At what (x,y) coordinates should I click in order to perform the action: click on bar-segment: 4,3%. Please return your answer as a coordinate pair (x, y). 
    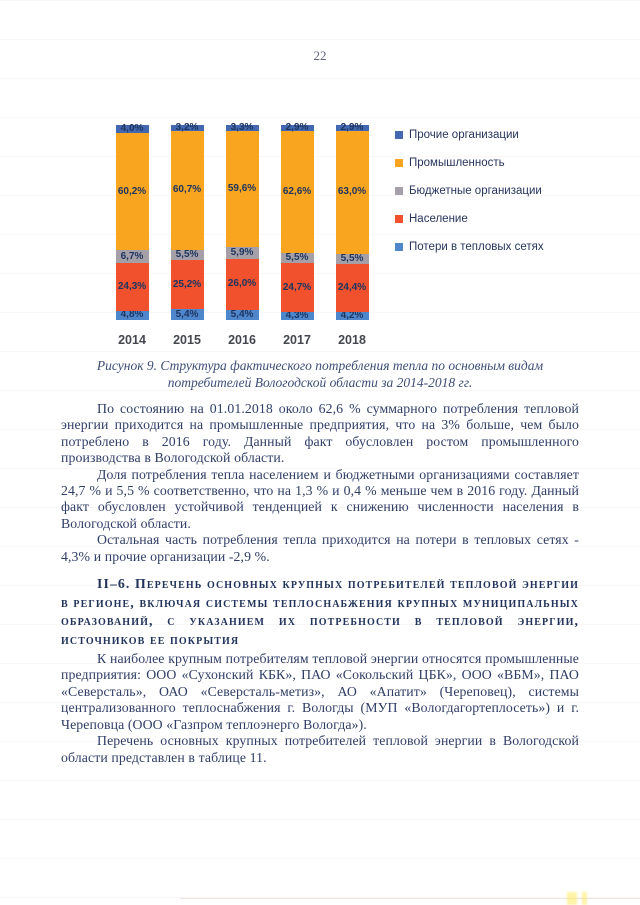
    Looking at the image, I should click on (297, 315).